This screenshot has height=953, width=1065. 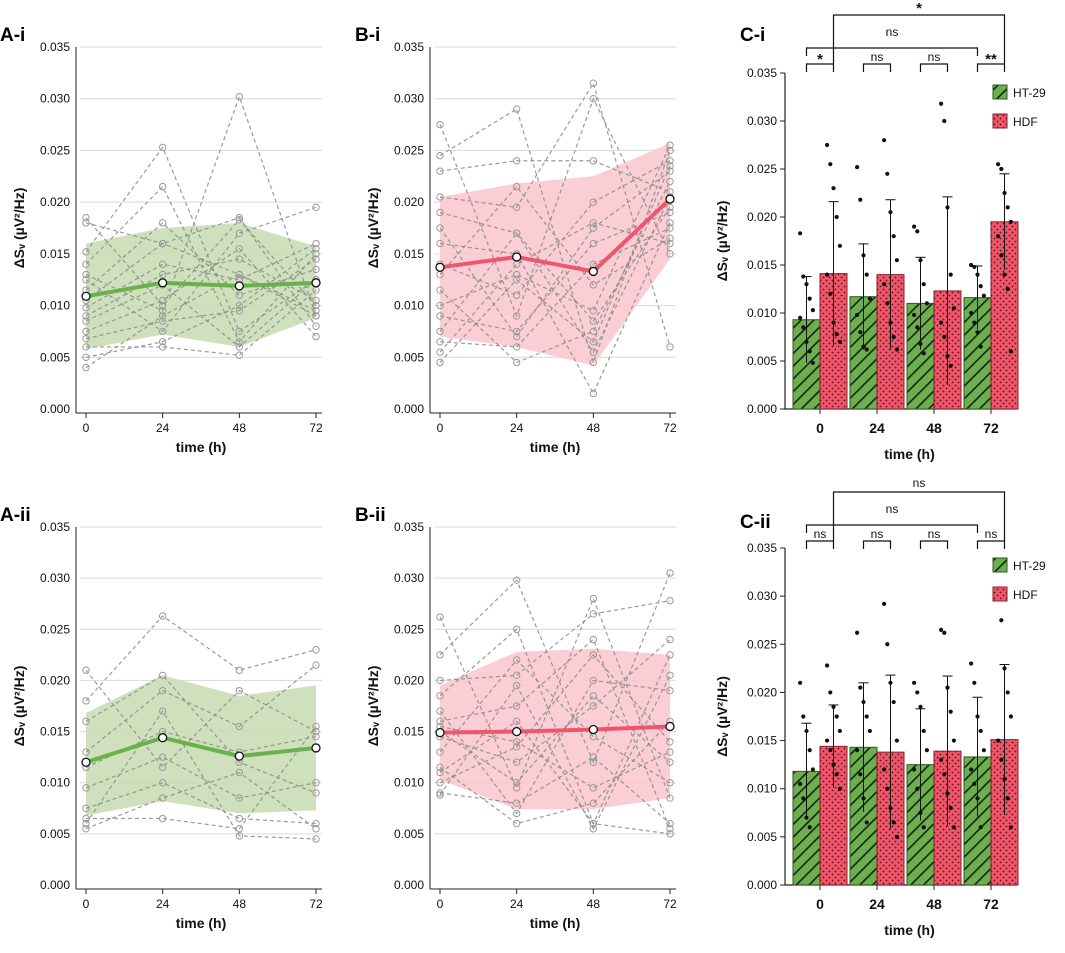 I want to click on x-tick-label: 72, so click(x=316, y=428).